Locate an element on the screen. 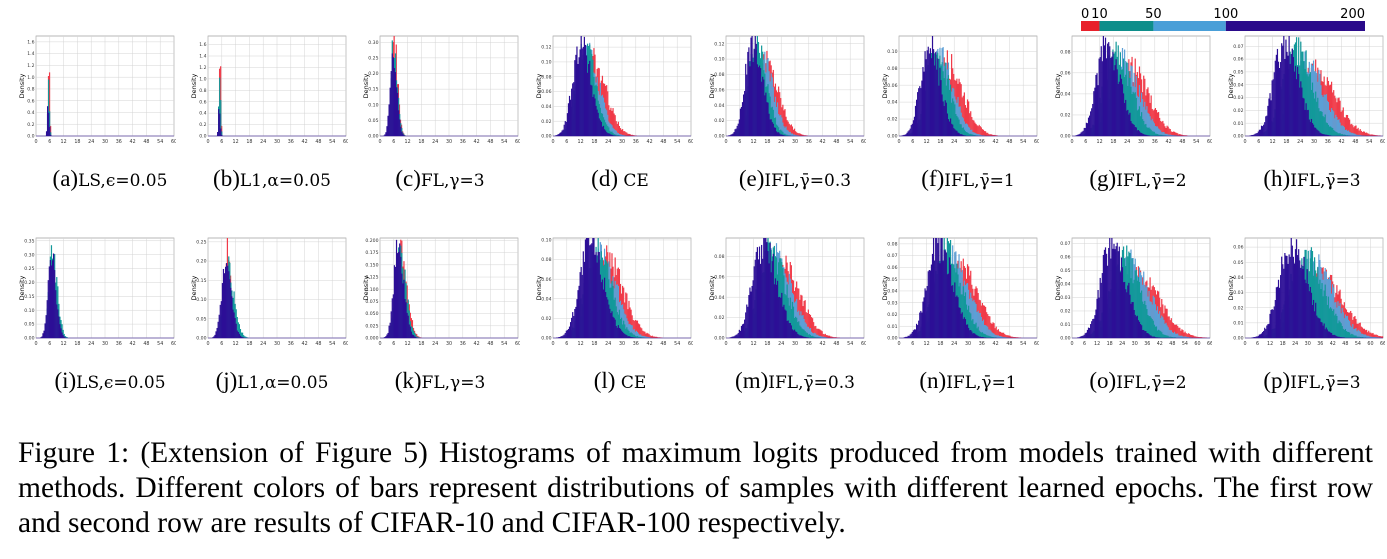 This screenshot has width=1387, height=559. x-tick-label: 48 is located at coordinates (836, 142).